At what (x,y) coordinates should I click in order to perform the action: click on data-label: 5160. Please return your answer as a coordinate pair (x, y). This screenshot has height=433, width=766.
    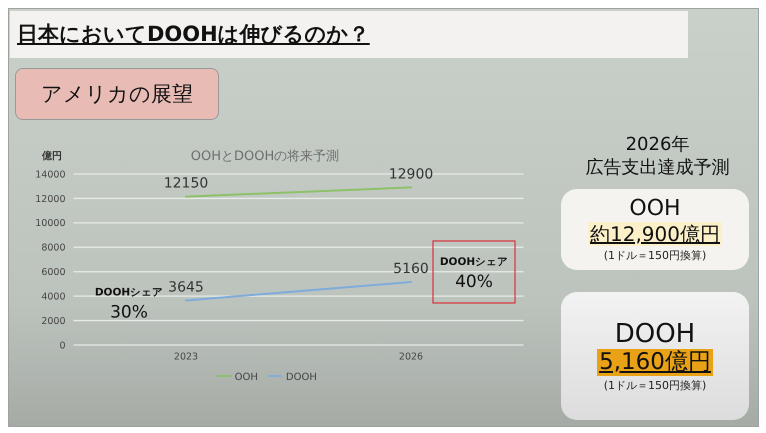
    Looking at the image, I should click on (411, 268).